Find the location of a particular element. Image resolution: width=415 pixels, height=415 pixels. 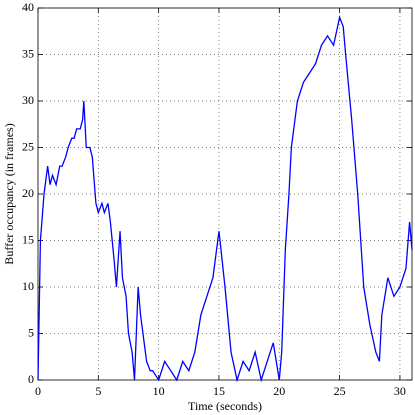

y-tick-label: 35 is located at coordinates (28, 53).